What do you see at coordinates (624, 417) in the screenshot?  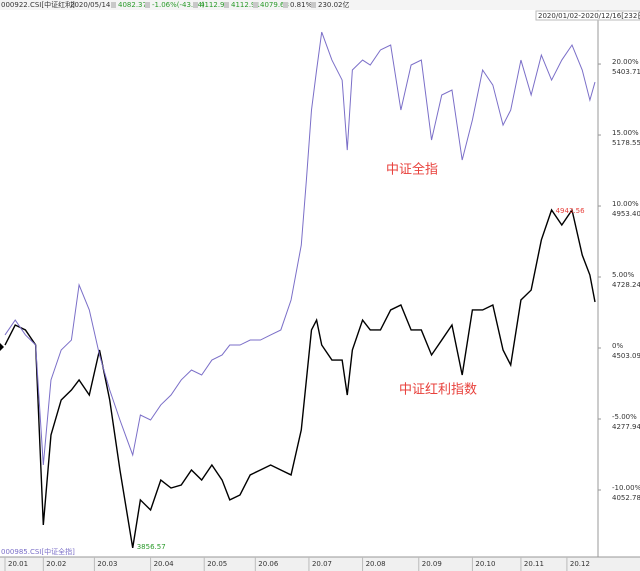 I see `y-tick-label: -5.00%` at bounding box center [624, 417].